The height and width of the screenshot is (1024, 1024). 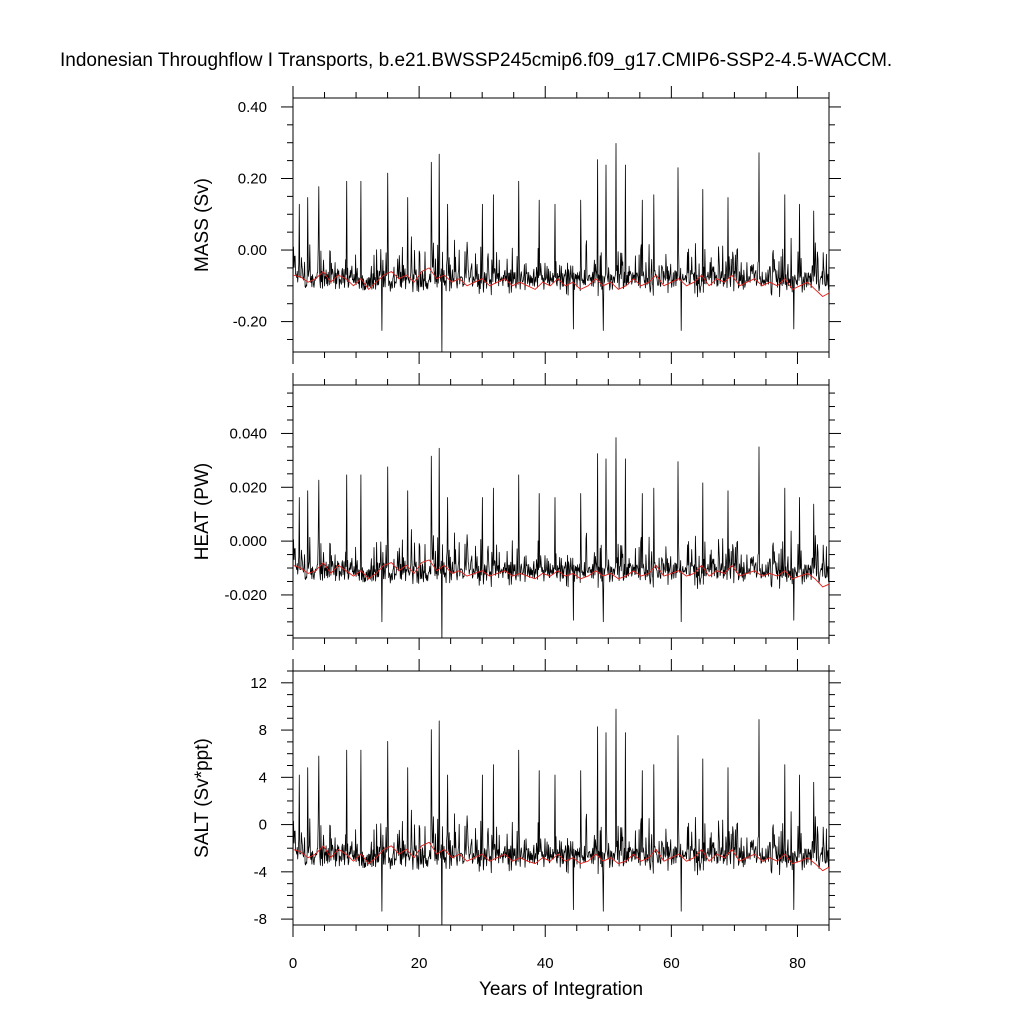 I want to click on y-axis-label: HEAT (PW), so click(x=202, y=511).